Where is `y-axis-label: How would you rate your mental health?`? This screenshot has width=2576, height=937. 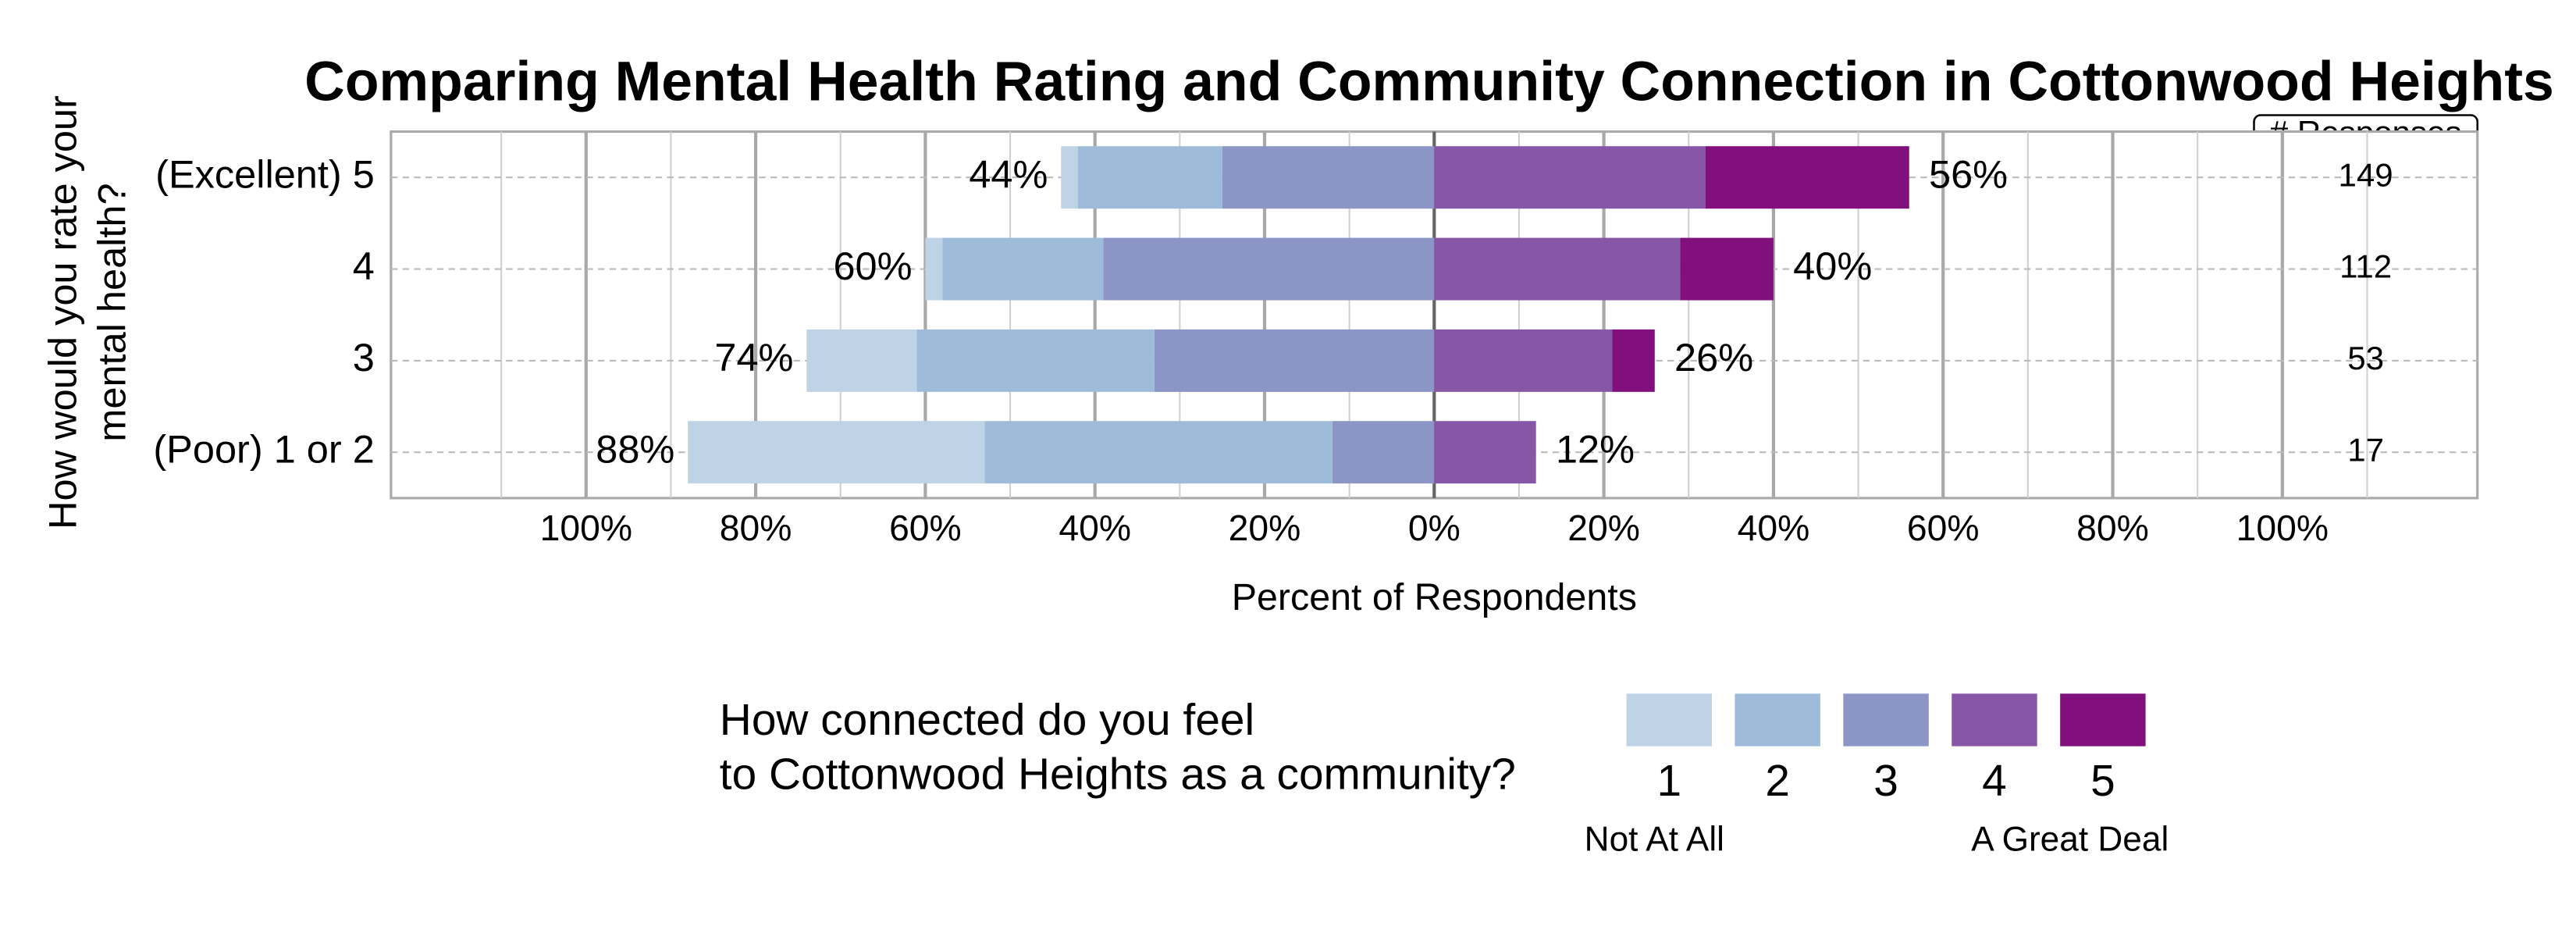 y-axis-label: How would you rate your mental health? is located at coordinates (87, 312).